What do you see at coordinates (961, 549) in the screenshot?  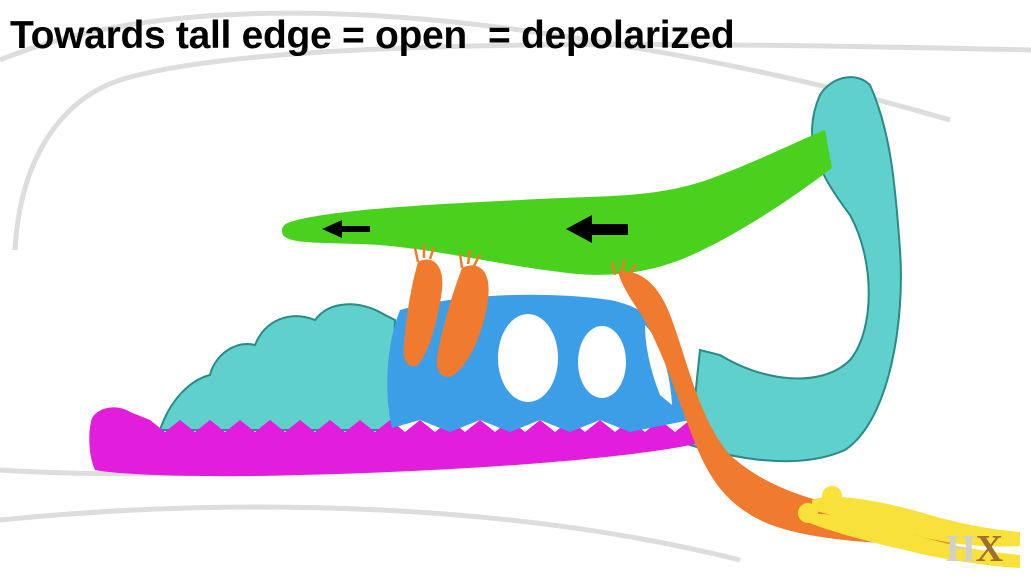 I see `logo-letter-h: H` at bounding box center [961, 549].